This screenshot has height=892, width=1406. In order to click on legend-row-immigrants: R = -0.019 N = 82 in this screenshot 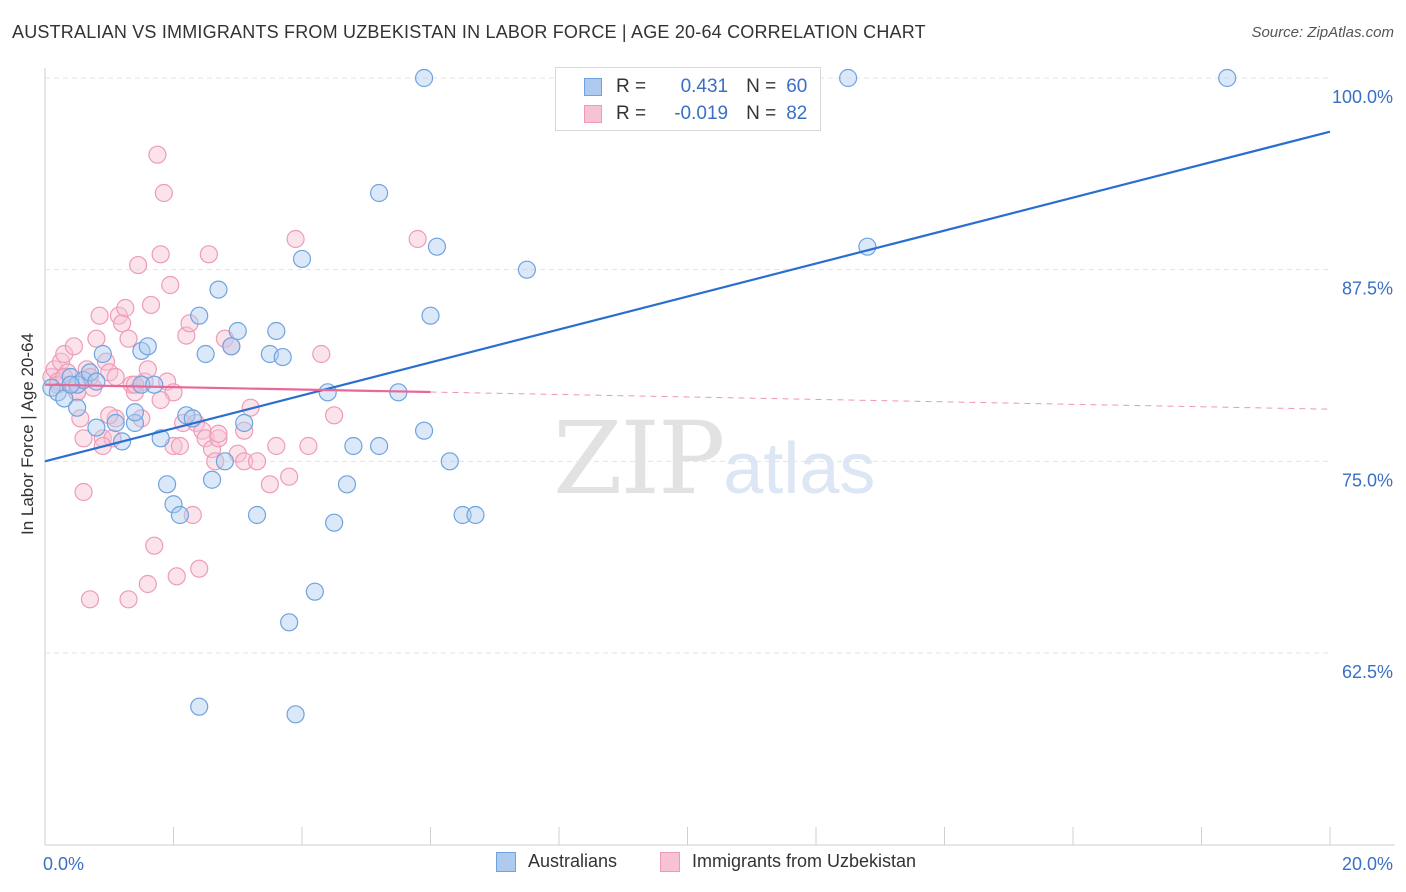, I will do `click(695, 114)`.